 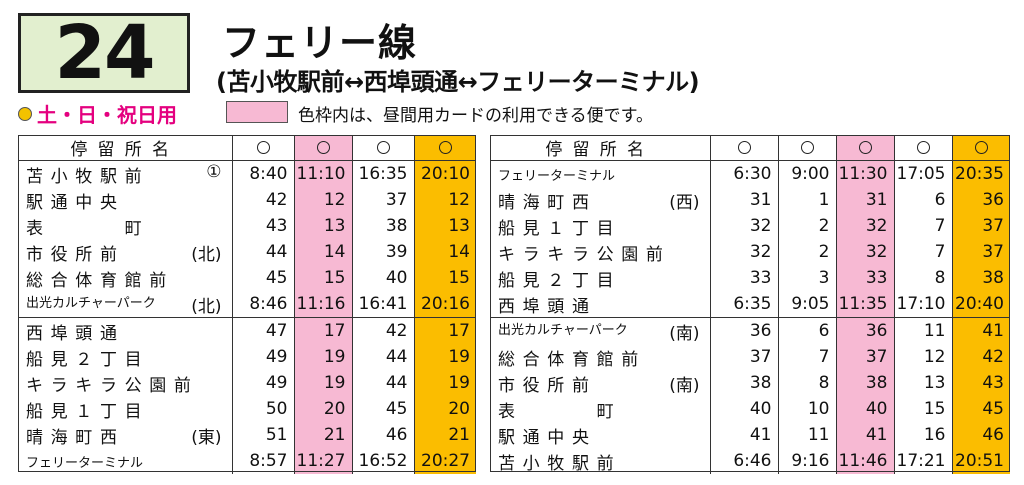 What do you see at coordinates (88, 411) in the screenshot?
I see `stop-name: 船見１丁目` at bounding box center [88, 411].